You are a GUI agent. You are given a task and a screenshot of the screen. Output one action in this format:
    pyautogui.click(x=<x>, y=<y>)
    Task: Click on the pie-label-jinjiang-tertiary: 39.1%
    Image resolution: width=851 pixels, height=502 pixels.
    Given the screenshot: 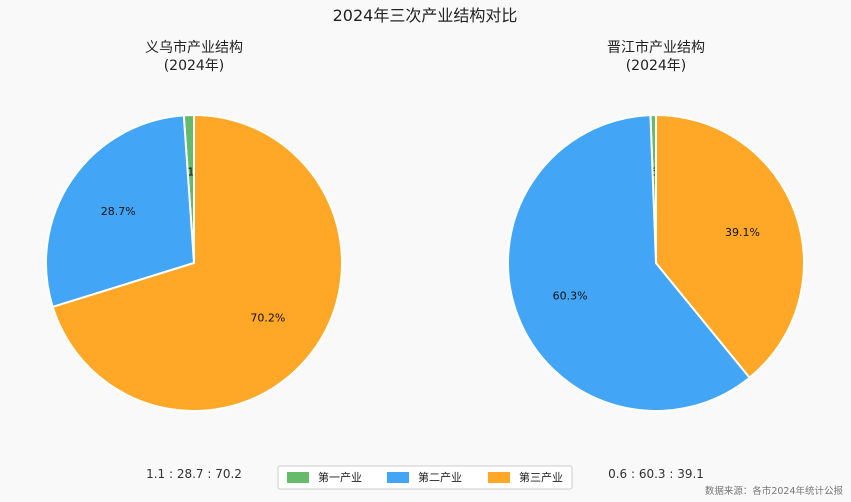 What is the action you would take?
    pyautogui.click(x=742, y=232)
    